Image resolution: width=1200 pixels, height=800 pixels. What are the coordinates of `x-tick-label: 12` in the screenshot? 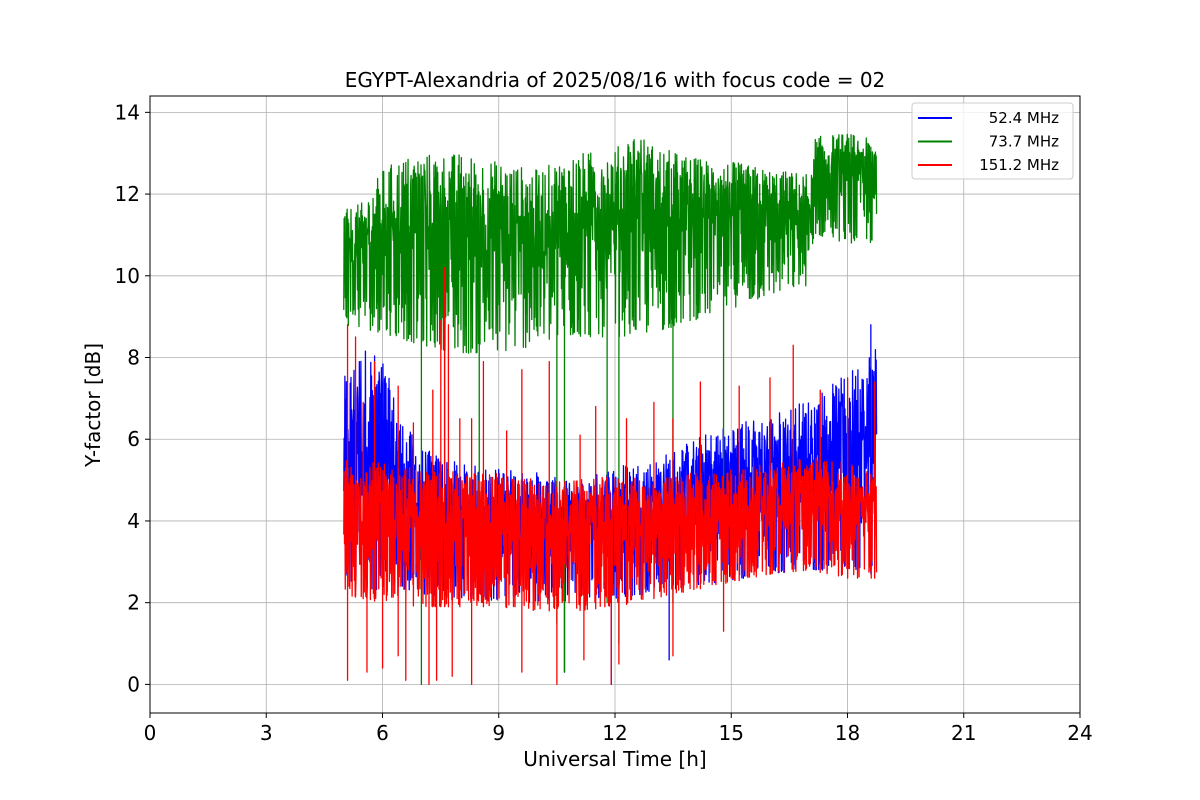 It's located at (614, 733).